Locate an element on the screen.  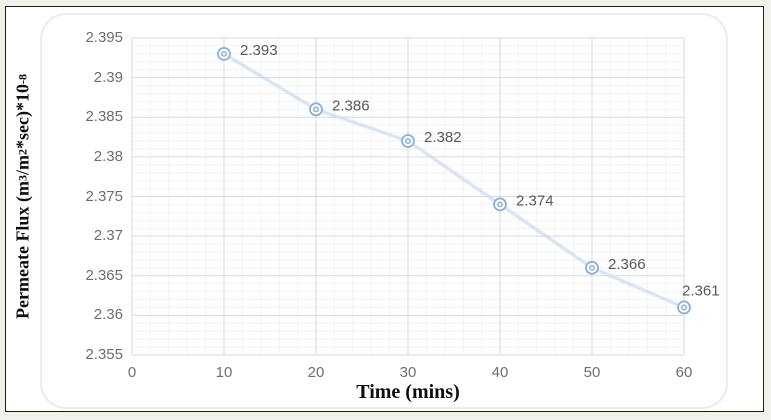
y-tick-label: 2.39 is located at coordinates (108, 77).